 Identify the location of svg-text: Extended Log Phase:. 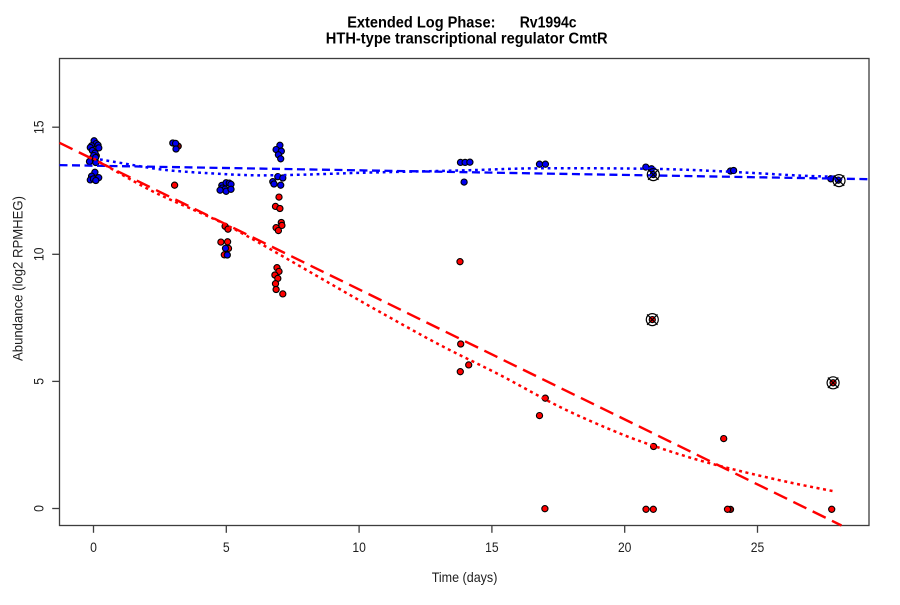
(421, 23).